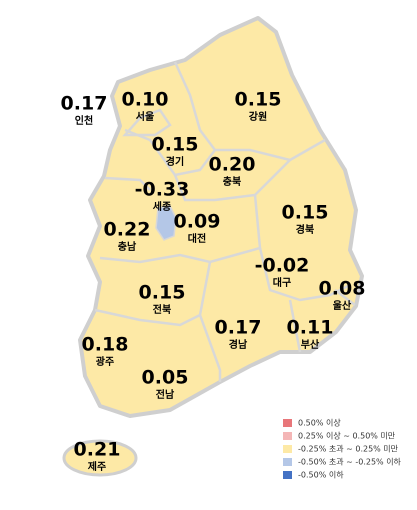  What do you see at coordinates (197, 238) in the screenshot?
I see `region-name: 대전` at bounding box center [197, 238].